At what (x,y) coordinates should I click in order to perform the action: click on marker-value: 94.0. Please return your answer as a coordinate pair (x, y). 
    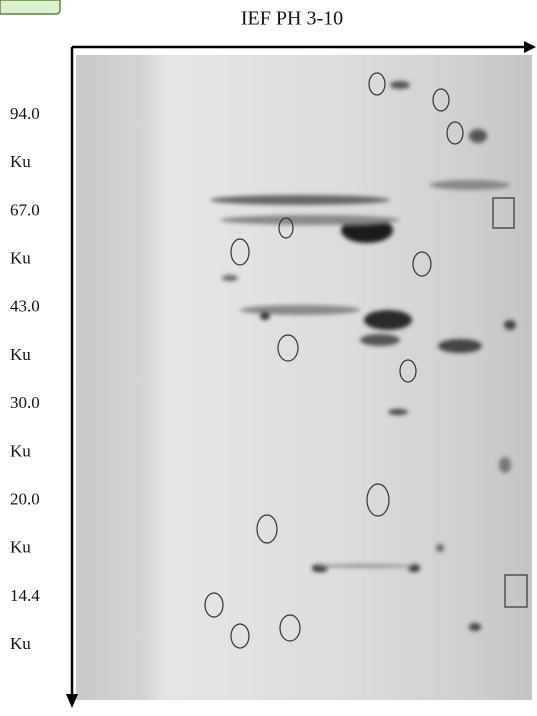
    Looking at the image, I should click on (25, 113).